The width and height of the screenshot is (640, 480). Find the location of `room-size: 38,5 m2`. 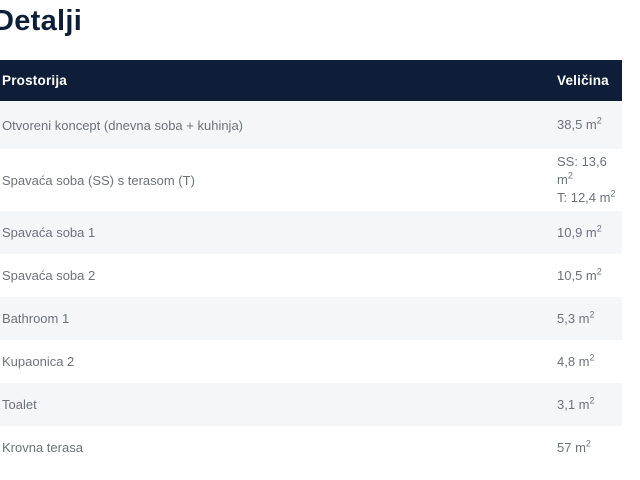

room-size: 38,5 m2 is located at coordinates (579, 123).